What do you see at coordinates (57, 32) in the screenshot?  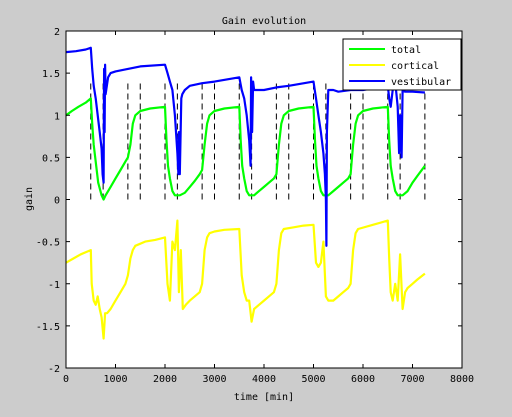 I see `y-tick-label: 2` at bounding box center [57, 32].